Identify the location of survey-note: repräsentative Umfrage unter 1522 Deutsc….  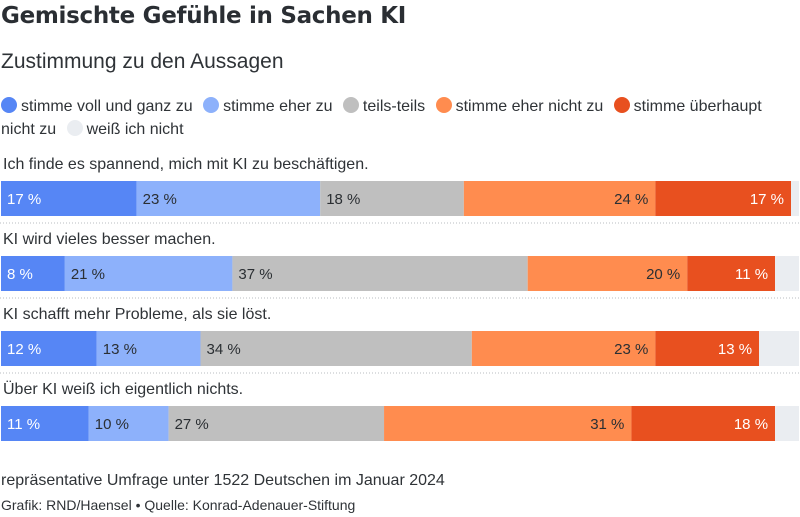
(223, 480).